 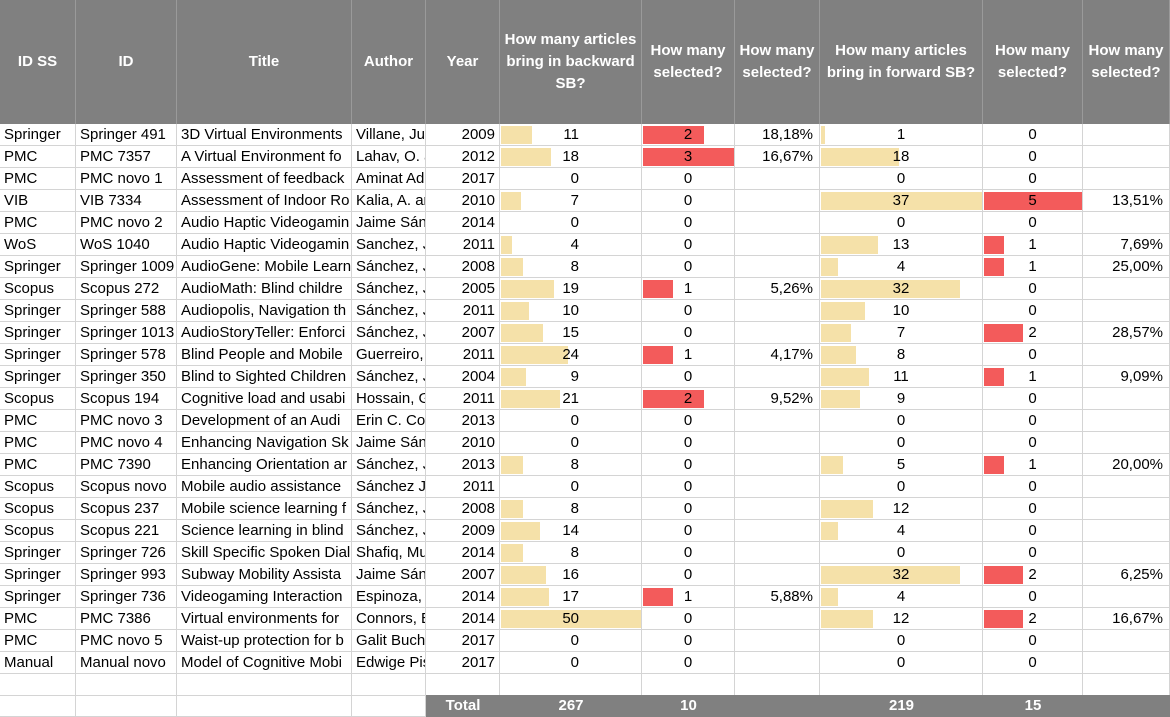 What do you see at coordinates (389, 663) in the screenshot?
I see `cell-author: Edwige Pis` at bounding box center [389, 663].